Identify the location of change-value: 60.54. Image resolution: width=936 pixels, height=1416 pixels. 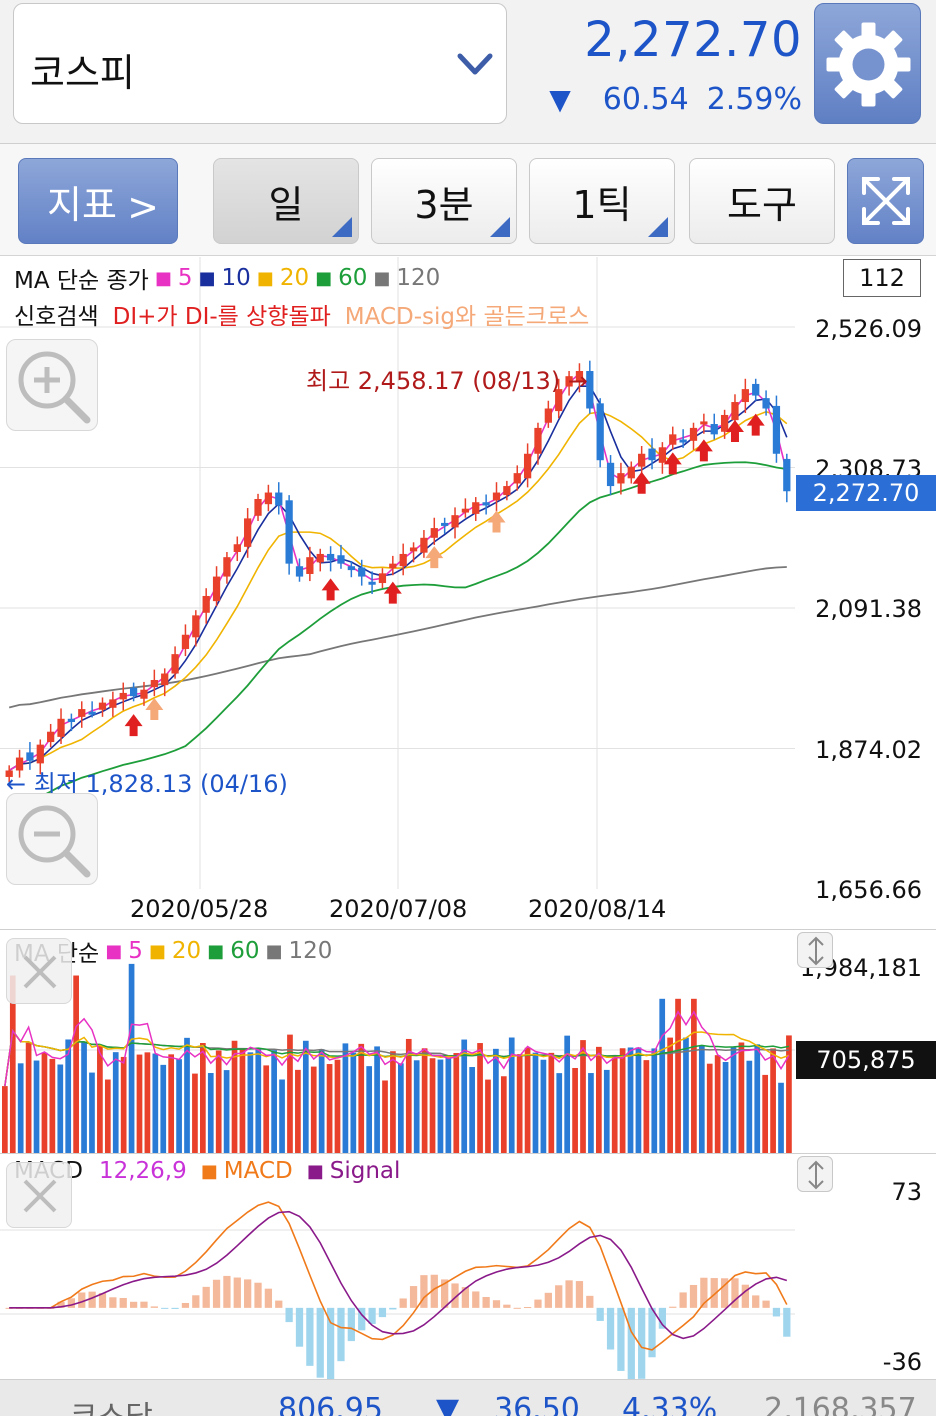
(645, 99).